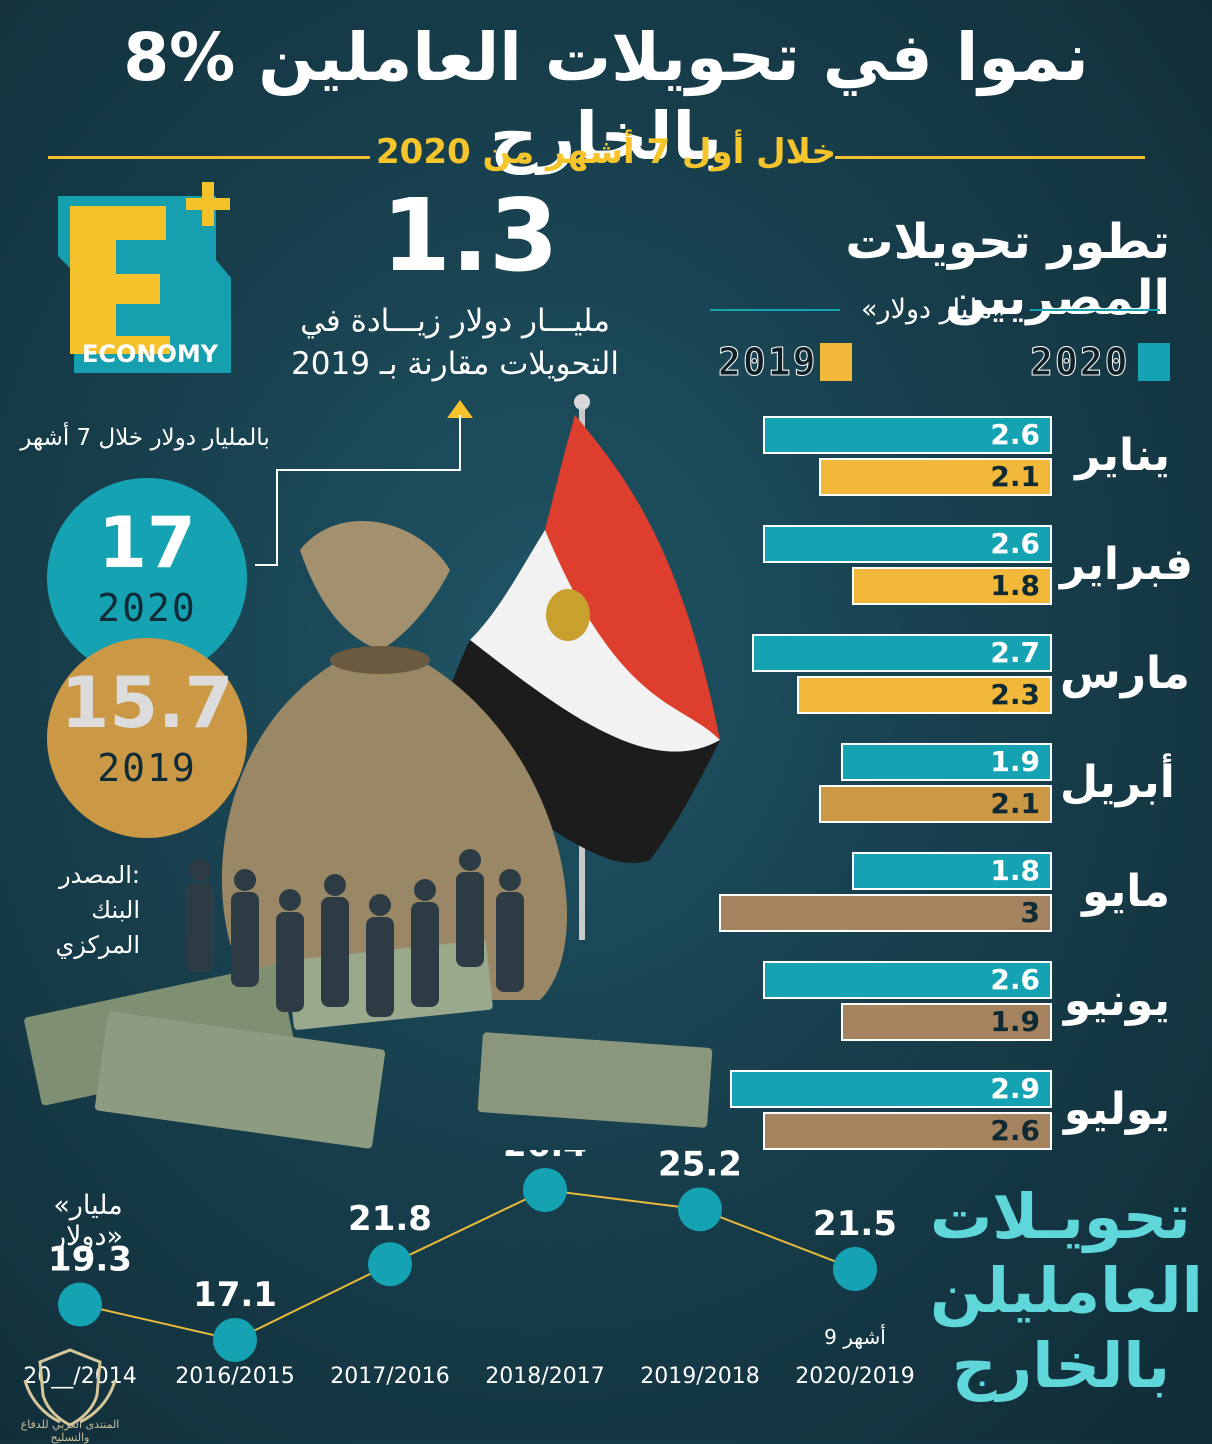  What do you see at coordinates (1007, 270) in the screenshot?
I see `bar-chart-title: تطور تحويلات المصريين` at bounding box center [1007, 270].